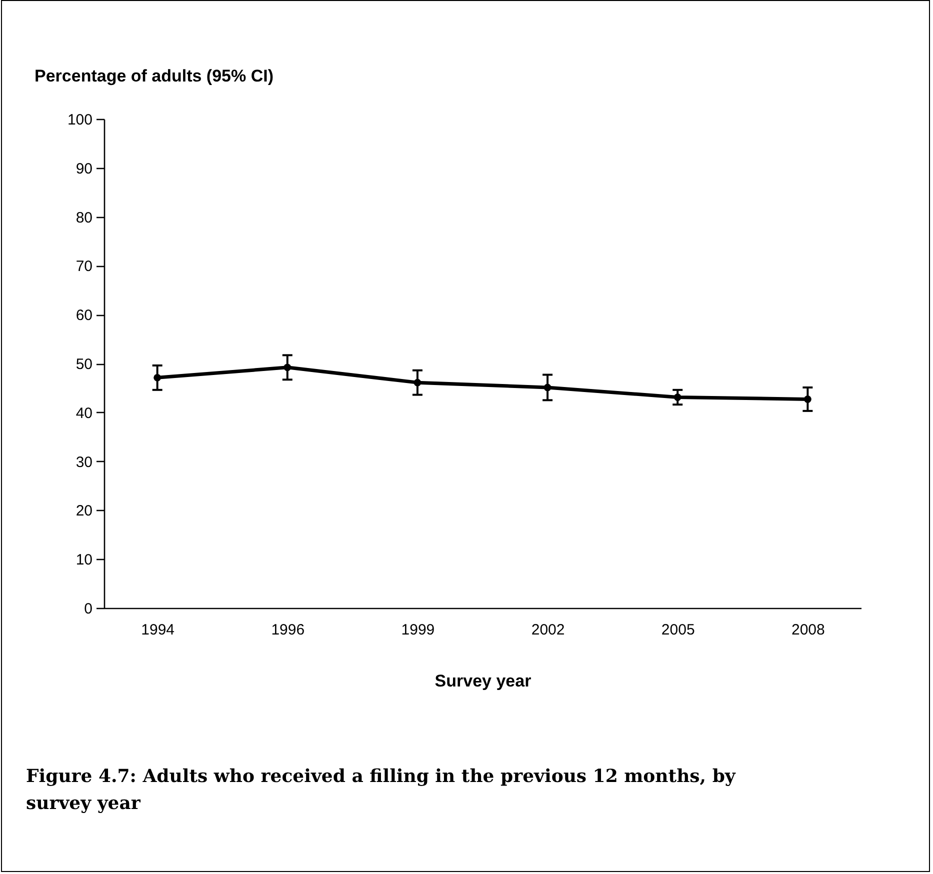 This screenshot has height=874, width=933. Describe the element at coordinates (808, 630) in the screenshot. I see `x-tick-label: 2008` at that location.